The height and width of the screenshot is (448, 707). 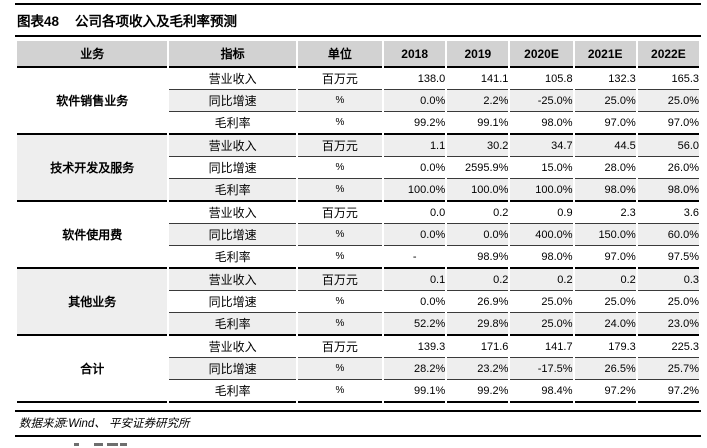 What do you see at coordinates (541, 100) in the screenshot?
I see `value-cell: -25.0%` at bounding box center [541, 100].